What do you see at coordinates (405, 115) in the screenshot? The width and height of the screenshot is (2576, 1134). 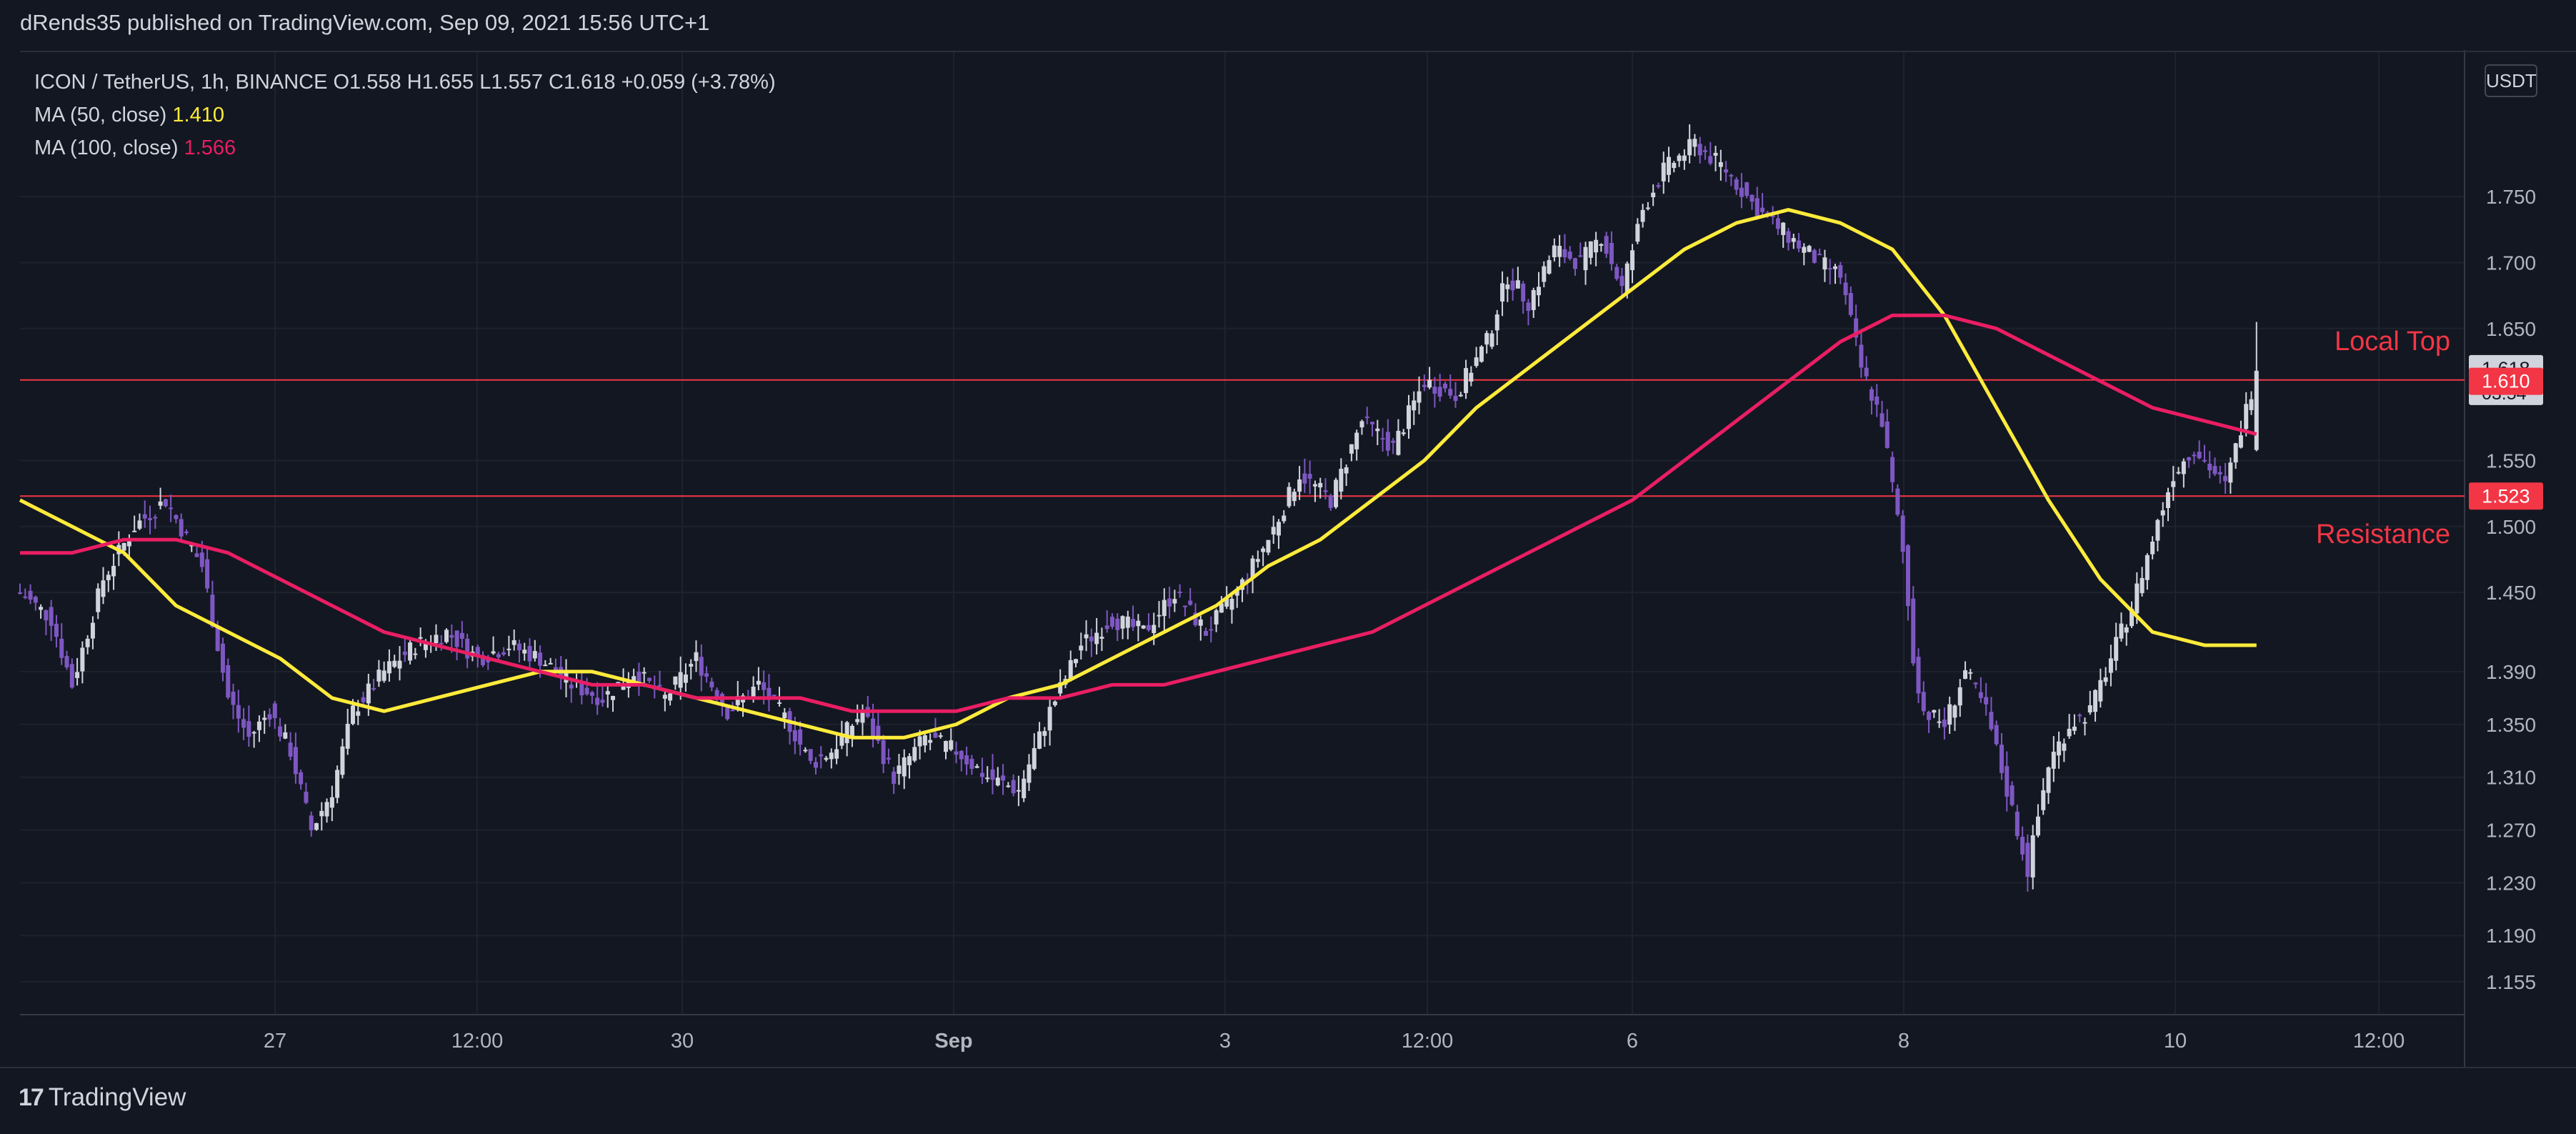 I see `ma50-legend: MA (50, close) 1.410` at bounding box center [405, 115].